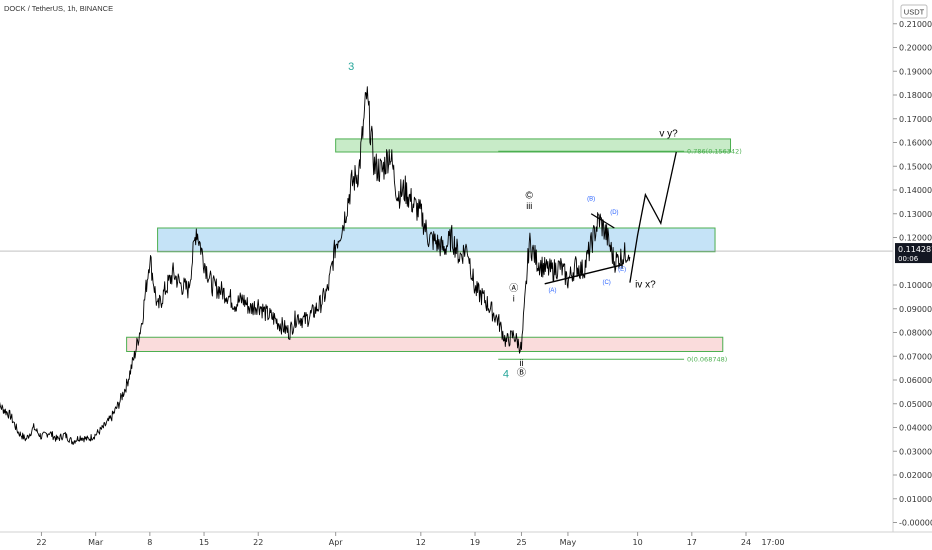  Describe the element at coordinates (530, 195) in the screenshot. I see `wave-iii-c-circle: ©` at that location.